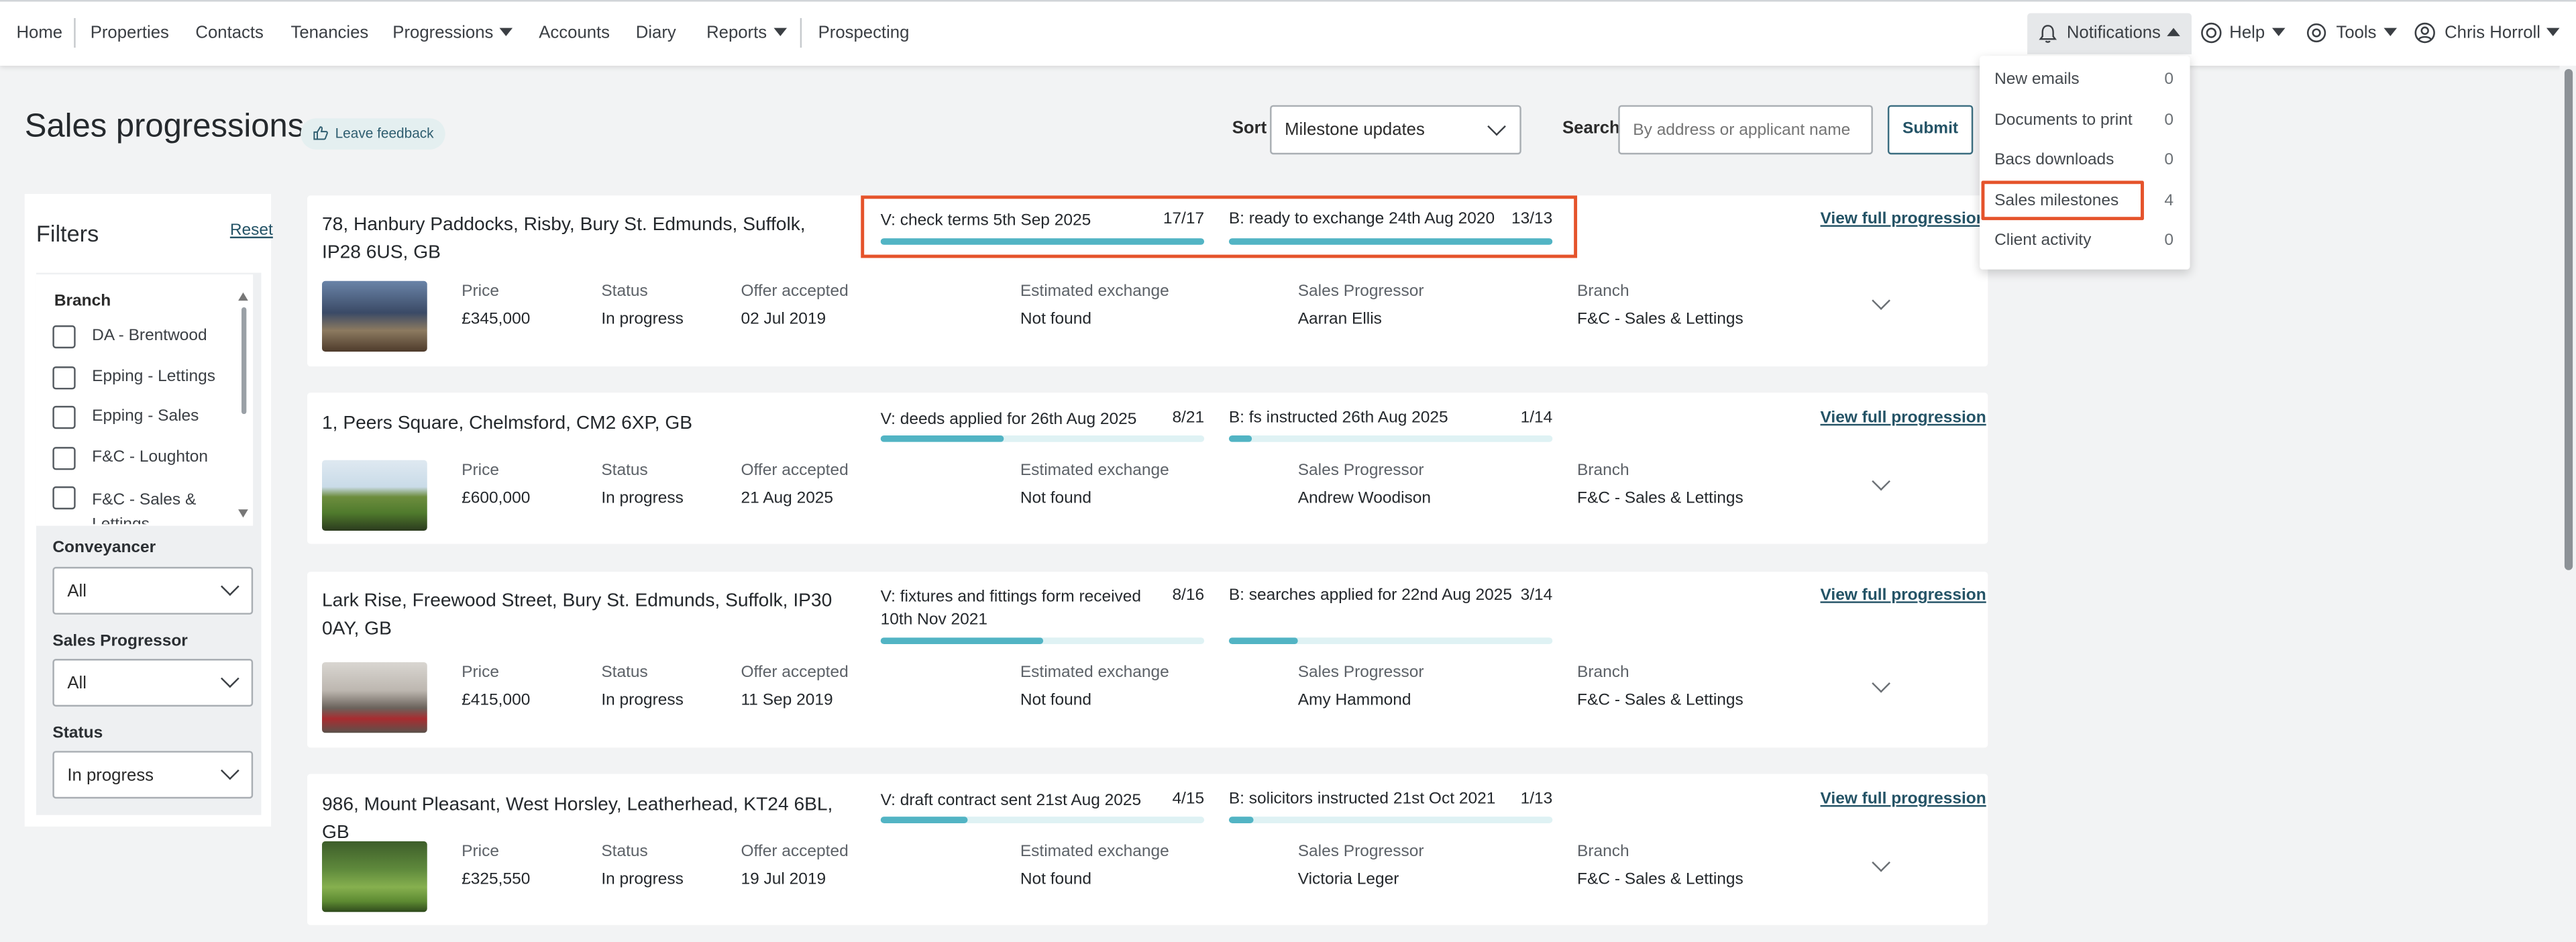 This screenshot has height=942, width=2576. What do you see at coordinates (1364, 498) in the screenshot?
I see `sales-progressor-value: Andrew Woodison` at bounding box center [1364, 498].